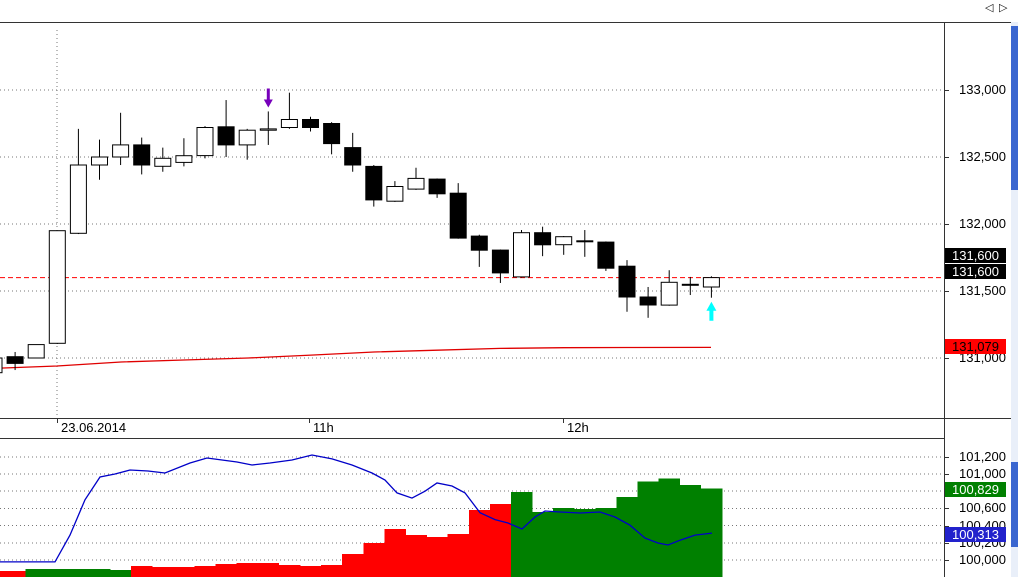 The height and width of the screenshot is (577, 1018). I want to click on scrollbar-thumb-price-pane, so click(1014, 108).